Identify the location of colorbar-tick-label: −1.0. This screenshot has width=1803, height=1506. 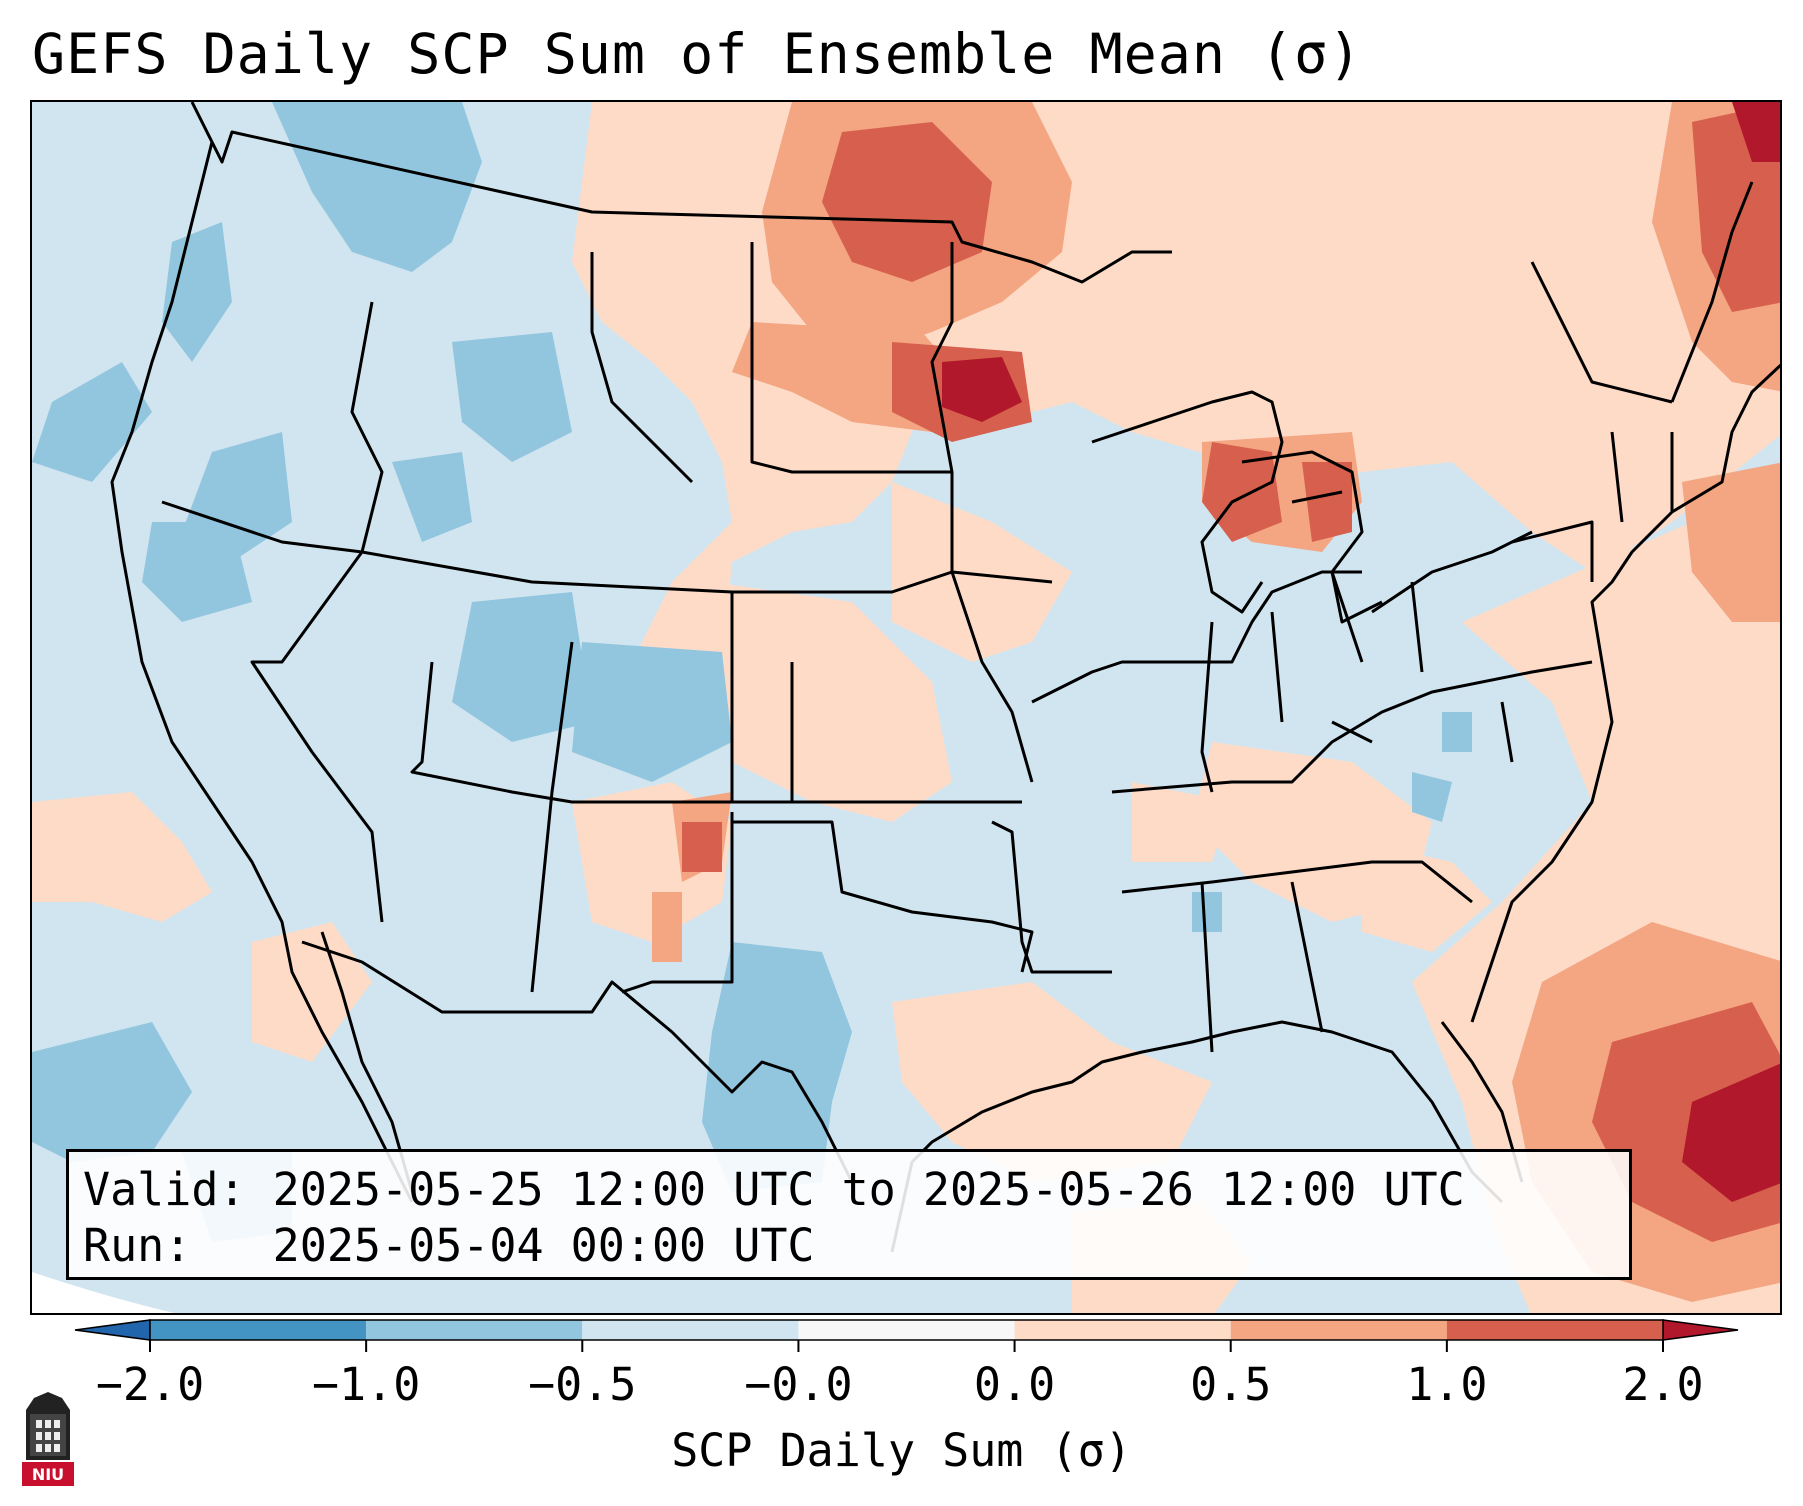
(366, 1384).